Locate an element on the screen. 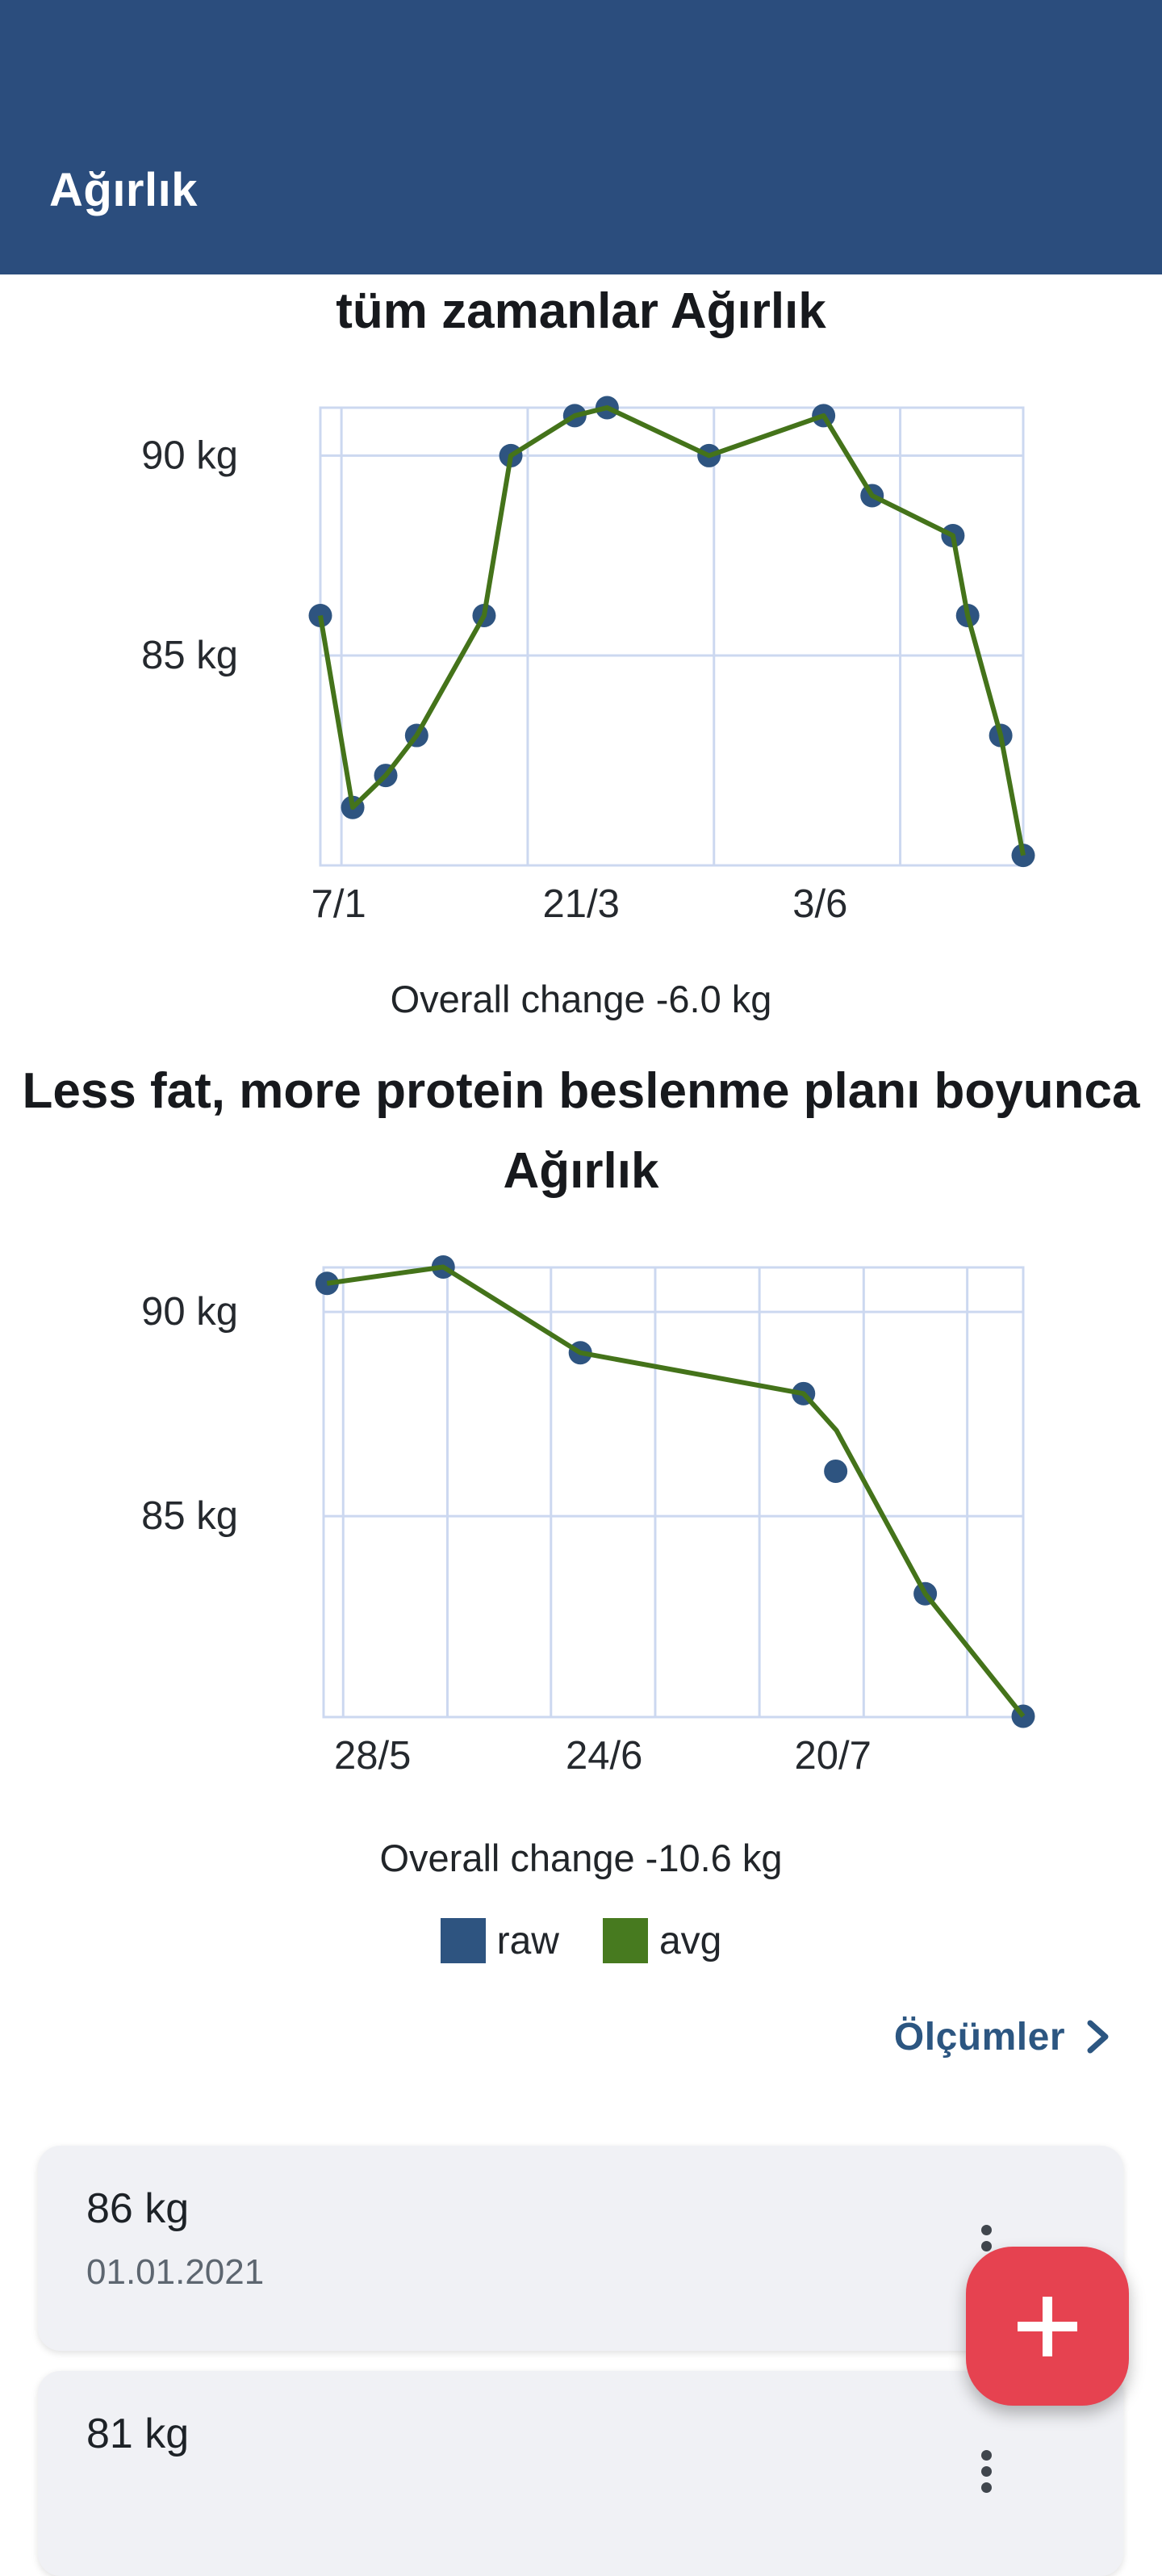 The height and width of the screenshot is (2576, 1162). overall-change-diet-plan: Overall change -10.6 kg is located at coordinates (581, 1858).